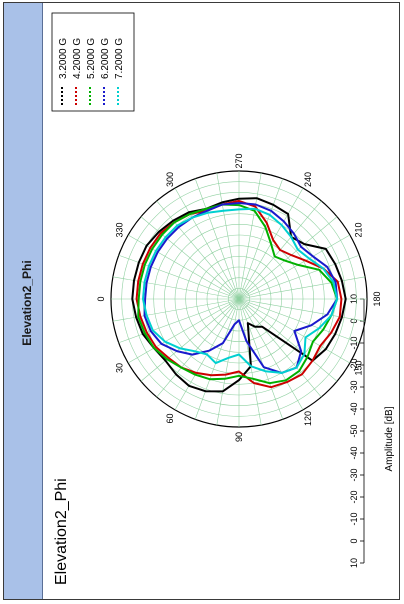 Image resolution: width=404 pixels, height=604 pixels. What do you see at coordinates (119, 368) in the screenshot?
I see `angle-tick-label: 30` at bounding box center [119, 368].